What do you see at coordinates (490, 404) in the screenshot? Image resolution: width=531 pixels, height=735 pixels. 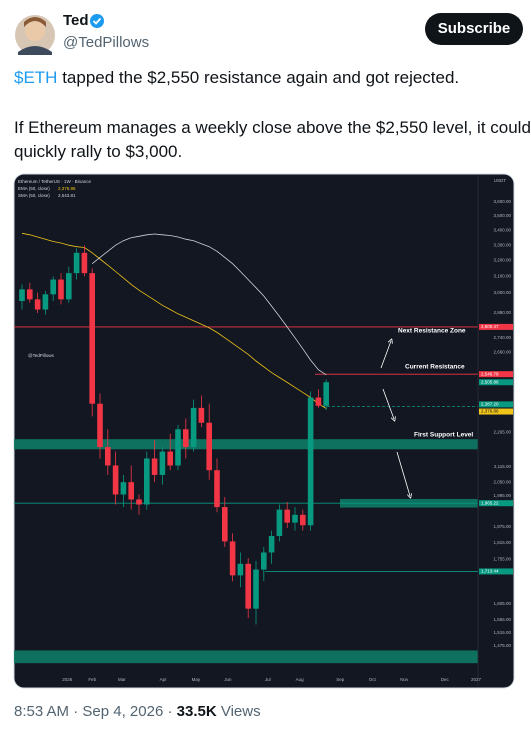 I see `price-tag-label: 2,387.20` at bounding box center [490, 404].